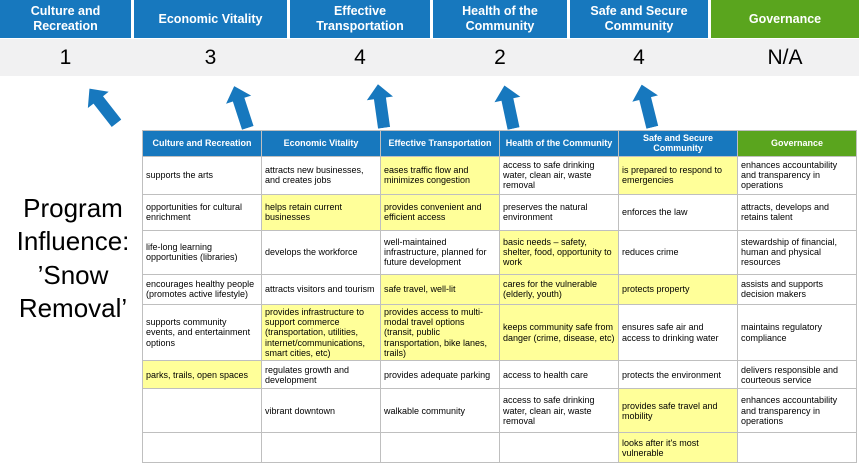  What do you see at coordinates (429, 57) in the screenshot?
I see `score-band: 1 3 4 2 4 N/A` at bounding box center [429, 57].